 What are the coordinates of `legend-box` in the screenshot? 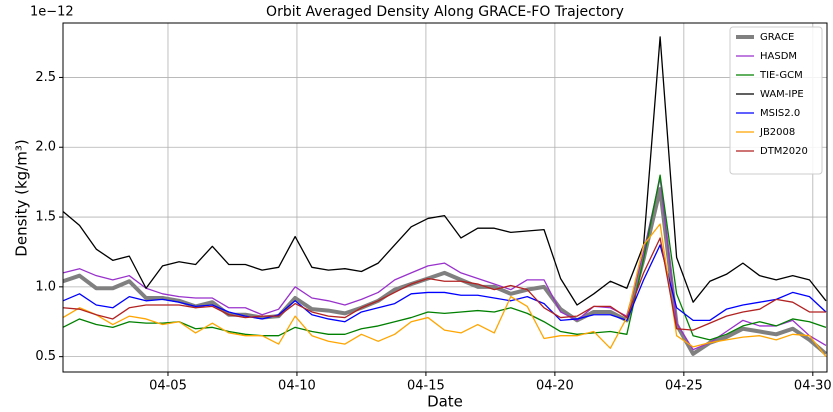 It's located at (776, 100).